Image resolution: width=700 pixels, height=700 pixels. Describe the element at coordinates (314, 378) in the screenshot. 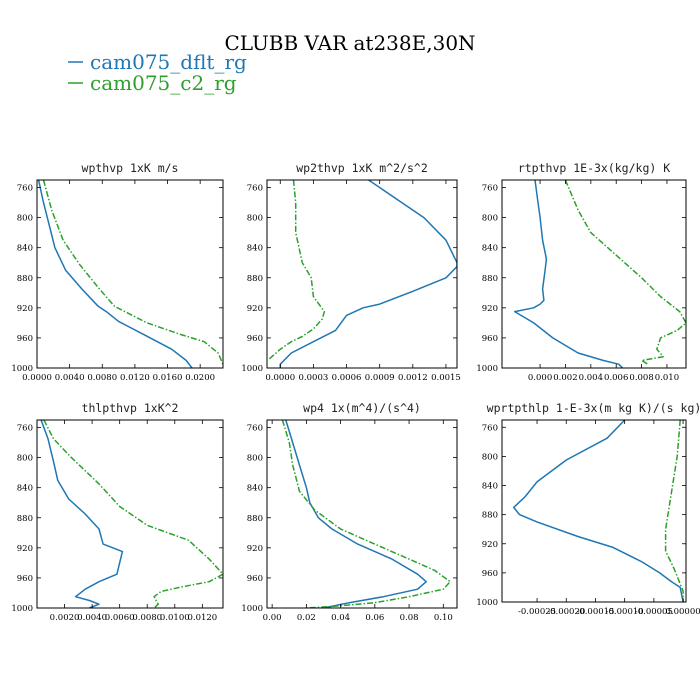

I see `x-tick-label: 0.0003` at that location.